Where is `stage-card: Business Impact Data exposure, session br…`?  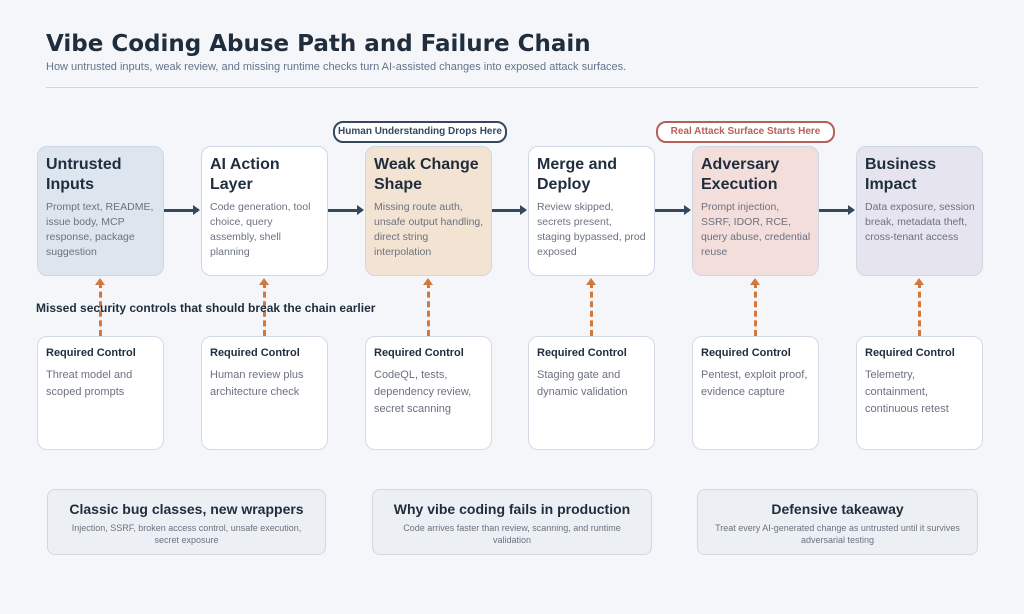 stage-card: Business Impact Data exposure, session br… is located at coordinates (919, 211).